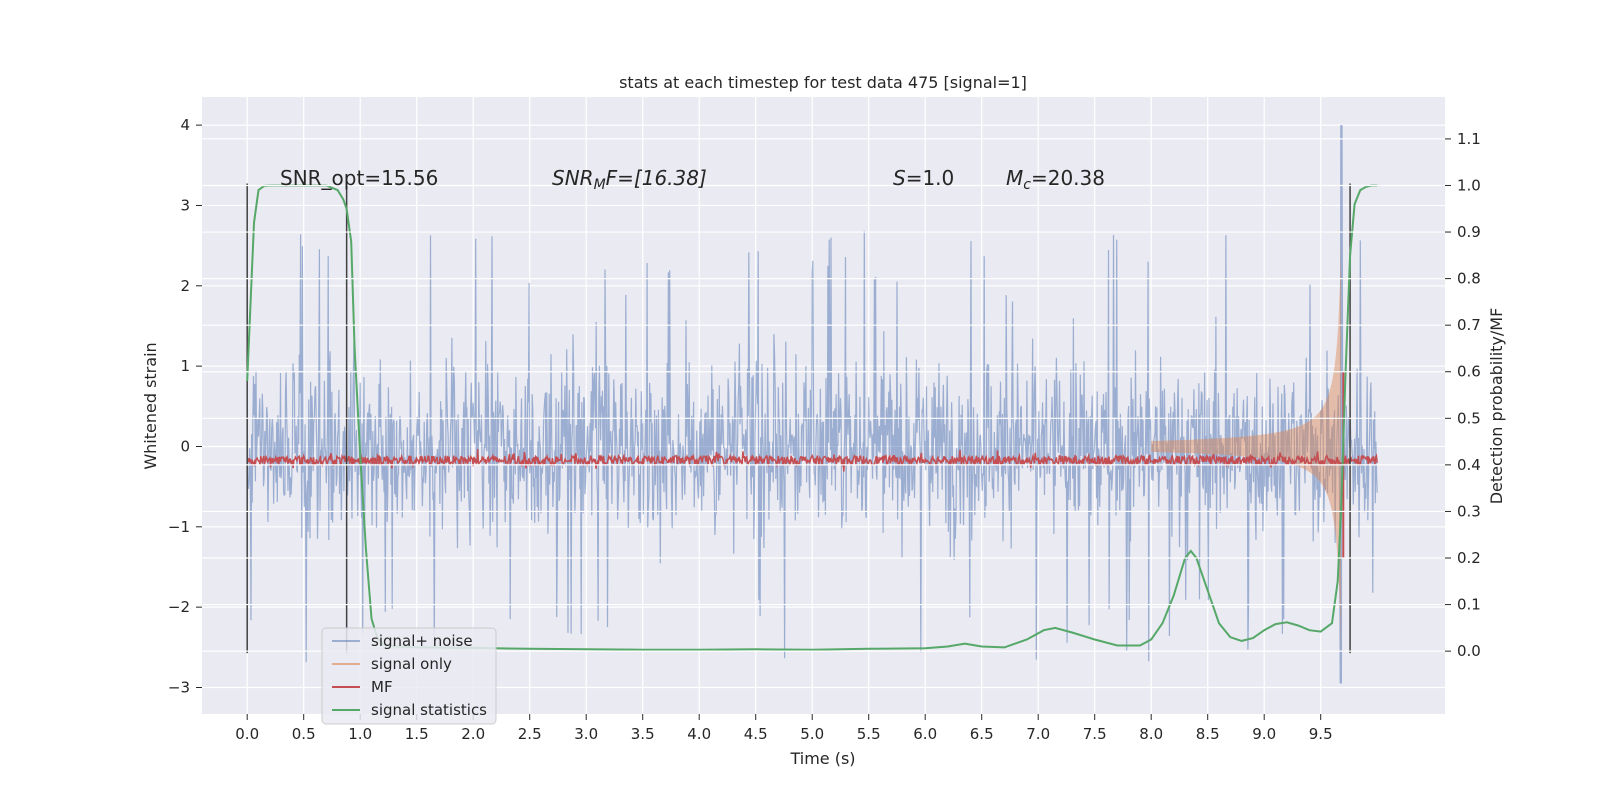 This screenshot has height=800, width=1600. What do you see at coordinates (360, 734) in the screenshot?
I see `x-tick-label: 1.0` at bounding box center [360, 734].